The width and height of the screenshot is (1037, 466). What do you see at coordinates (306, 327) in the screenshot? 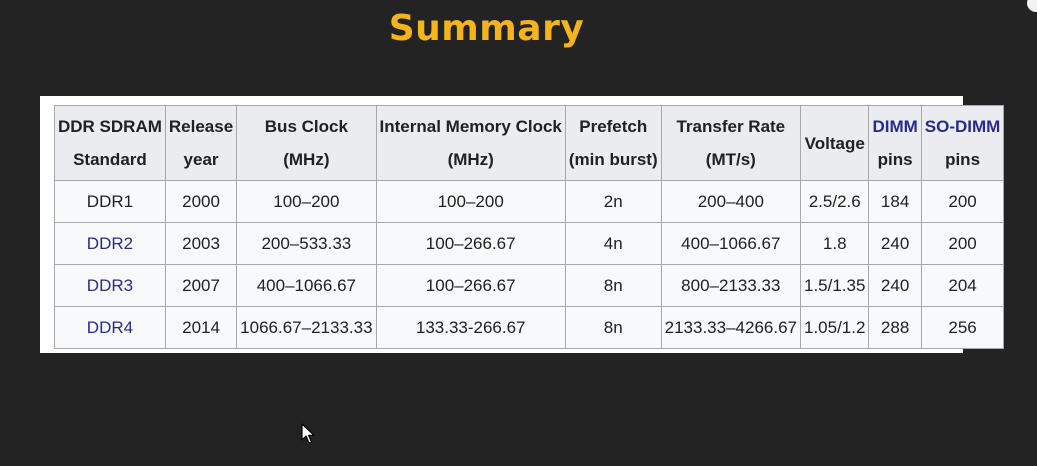
I see `cell-bus-clock: 1066.67–2133.33` at bounding box center [306, 327].